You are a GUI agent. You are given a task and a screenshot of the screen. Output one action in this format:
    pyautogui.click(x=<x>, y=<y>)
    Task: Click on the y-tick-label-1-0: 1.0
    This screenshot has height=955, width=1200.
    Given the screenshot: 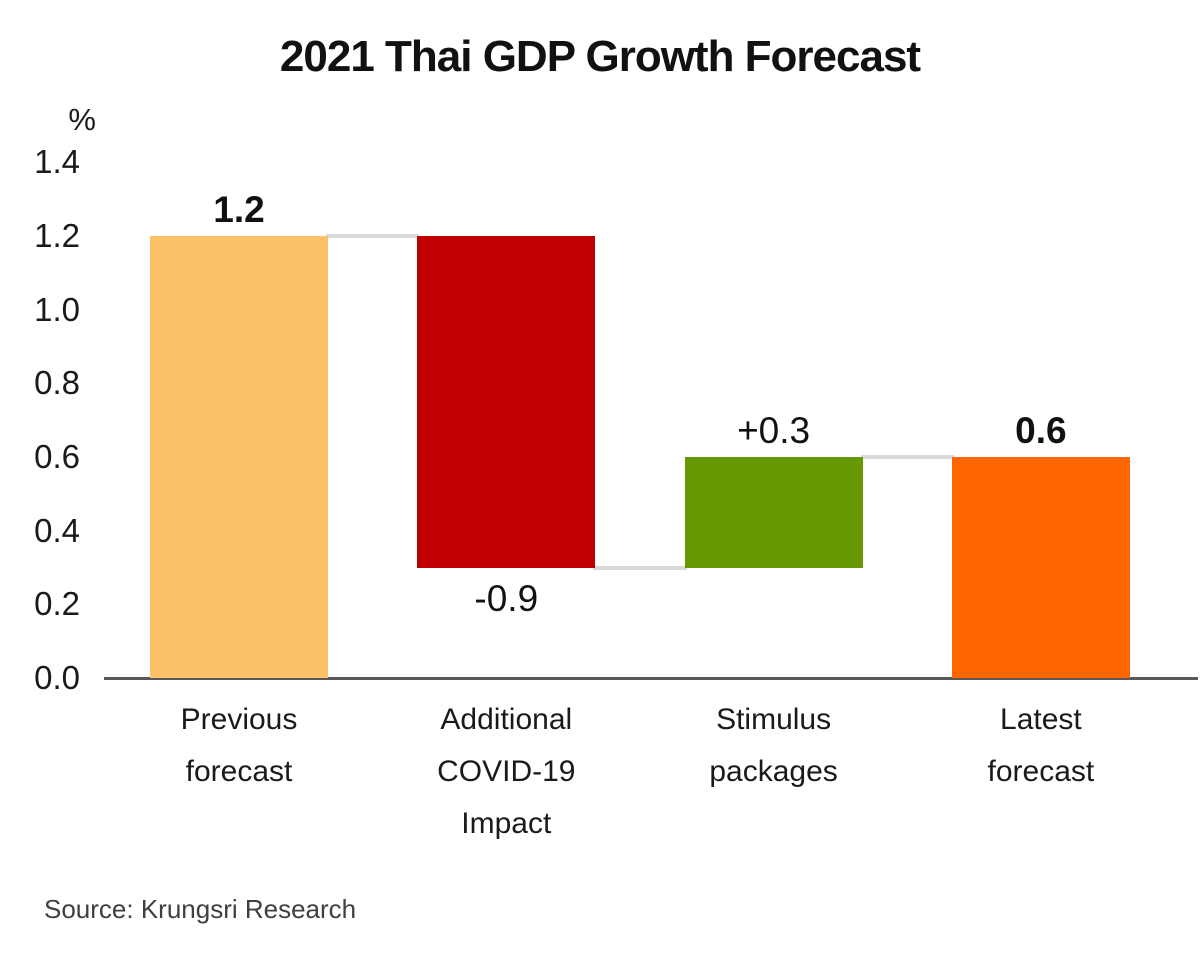 What is the action you would take?
    pyautogui.click(x=57, y=309)
    